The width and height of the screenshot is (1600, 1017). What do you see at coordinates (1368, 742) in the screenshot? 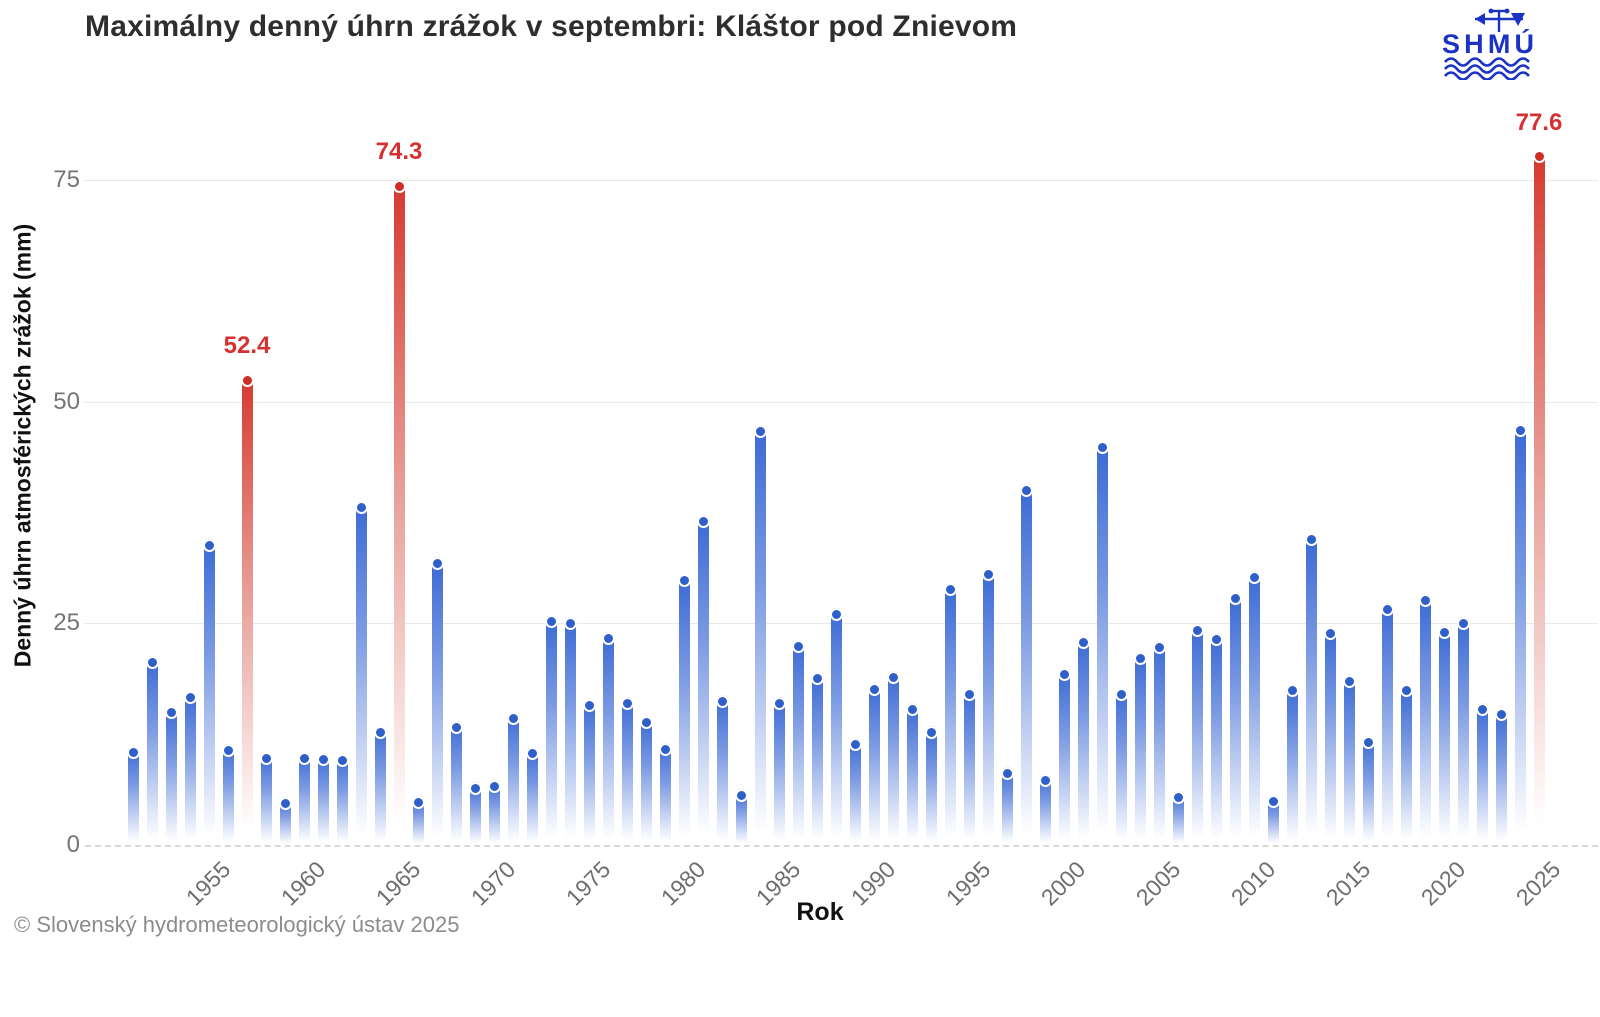
I see `bar-marker-2016` at bounding box center [1368, 742].